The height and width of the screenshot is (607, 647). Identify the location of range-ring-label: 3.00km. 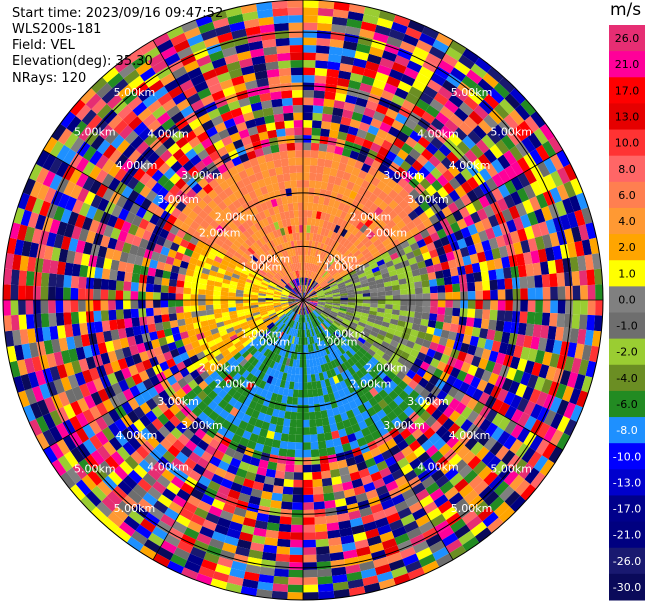
(202, 175).